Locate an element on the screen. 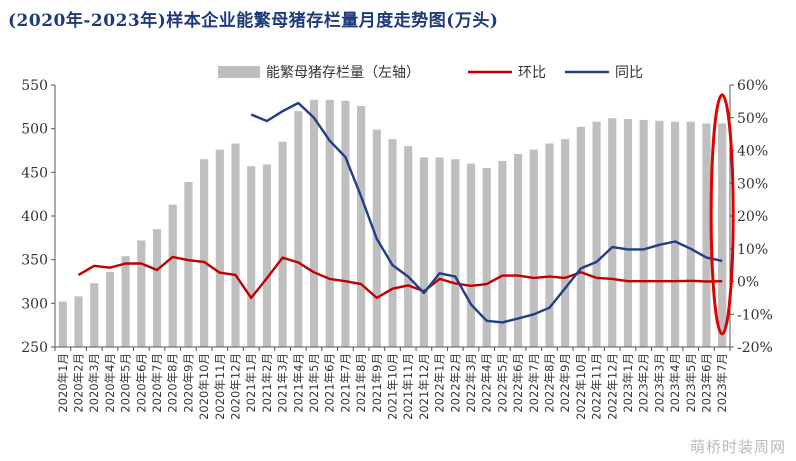 This screenshot has width=796, height=461. y-left-tick-label: 550 is located at coordinates (34, 86).